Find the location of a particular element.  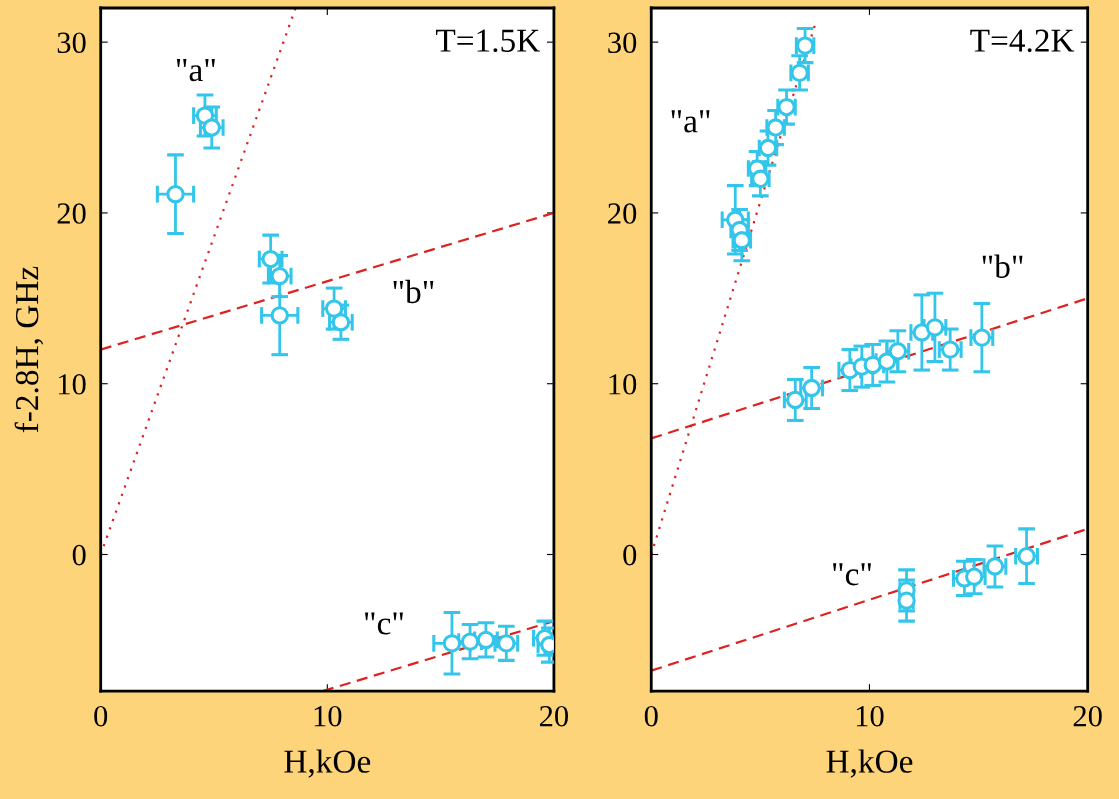

annotation: T=1.5K is located at coordinates (488, 41).